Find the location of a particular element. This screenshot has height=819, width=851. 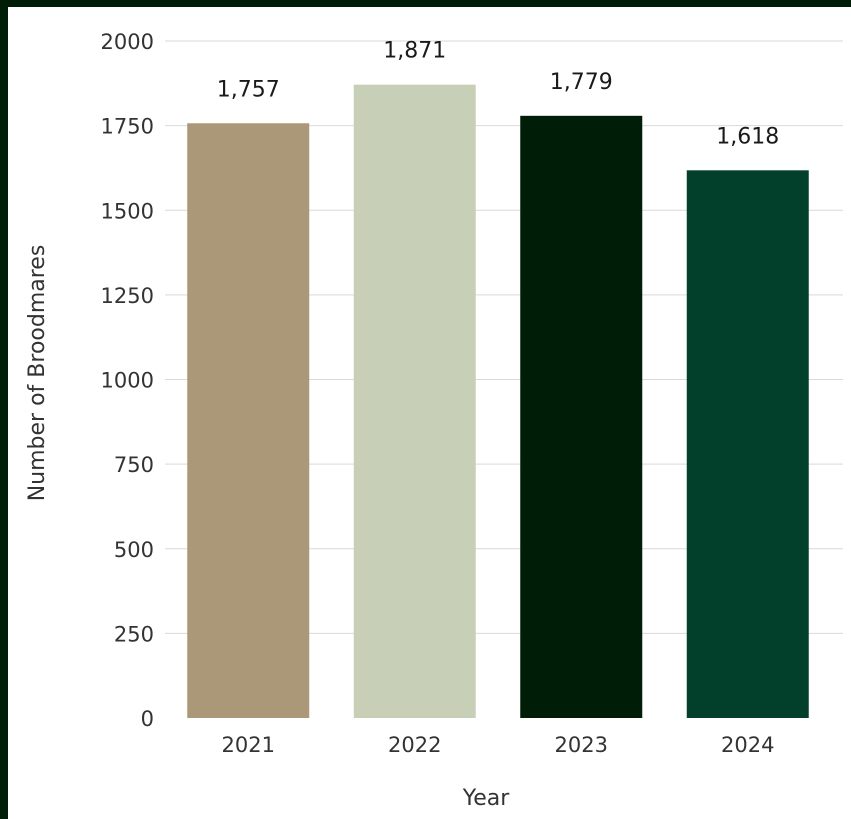

data-label-2024: 1,618 is located at coordinates (747, 136).